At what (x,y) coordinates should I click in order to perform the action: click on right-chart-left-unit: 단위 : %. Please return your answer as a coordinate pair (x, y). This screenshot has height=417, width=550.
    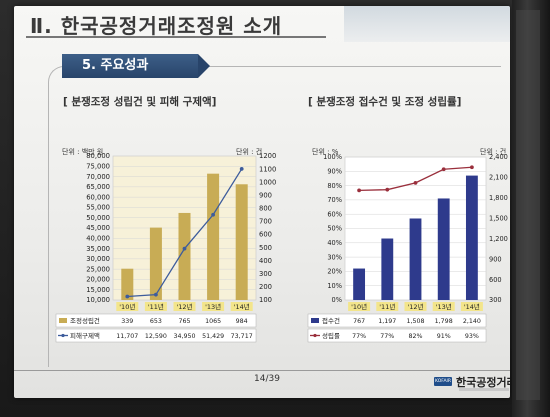
    Looking at the image, I should click on (325, 152).